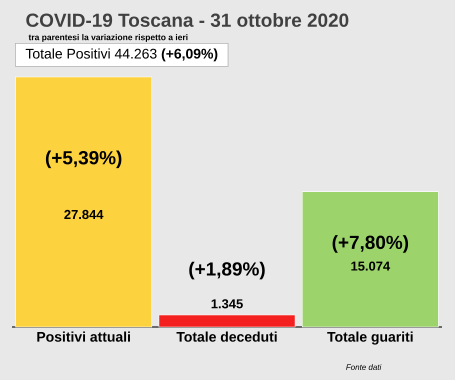  Describe the element at coordinates (187, 20) in the screenshot. I see `chart-title: COVID-19 Toscana - 31 ottobre 2020` at that location.